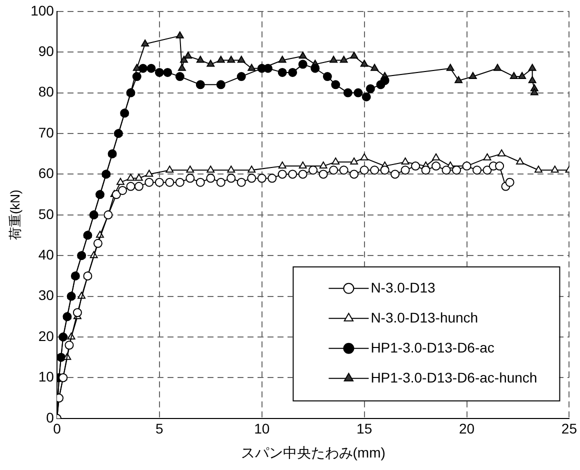  What do you see at coordinates (46, 214) in the screenshot?
I see `y-tick-label: 50` at bounding box center [46, 214].